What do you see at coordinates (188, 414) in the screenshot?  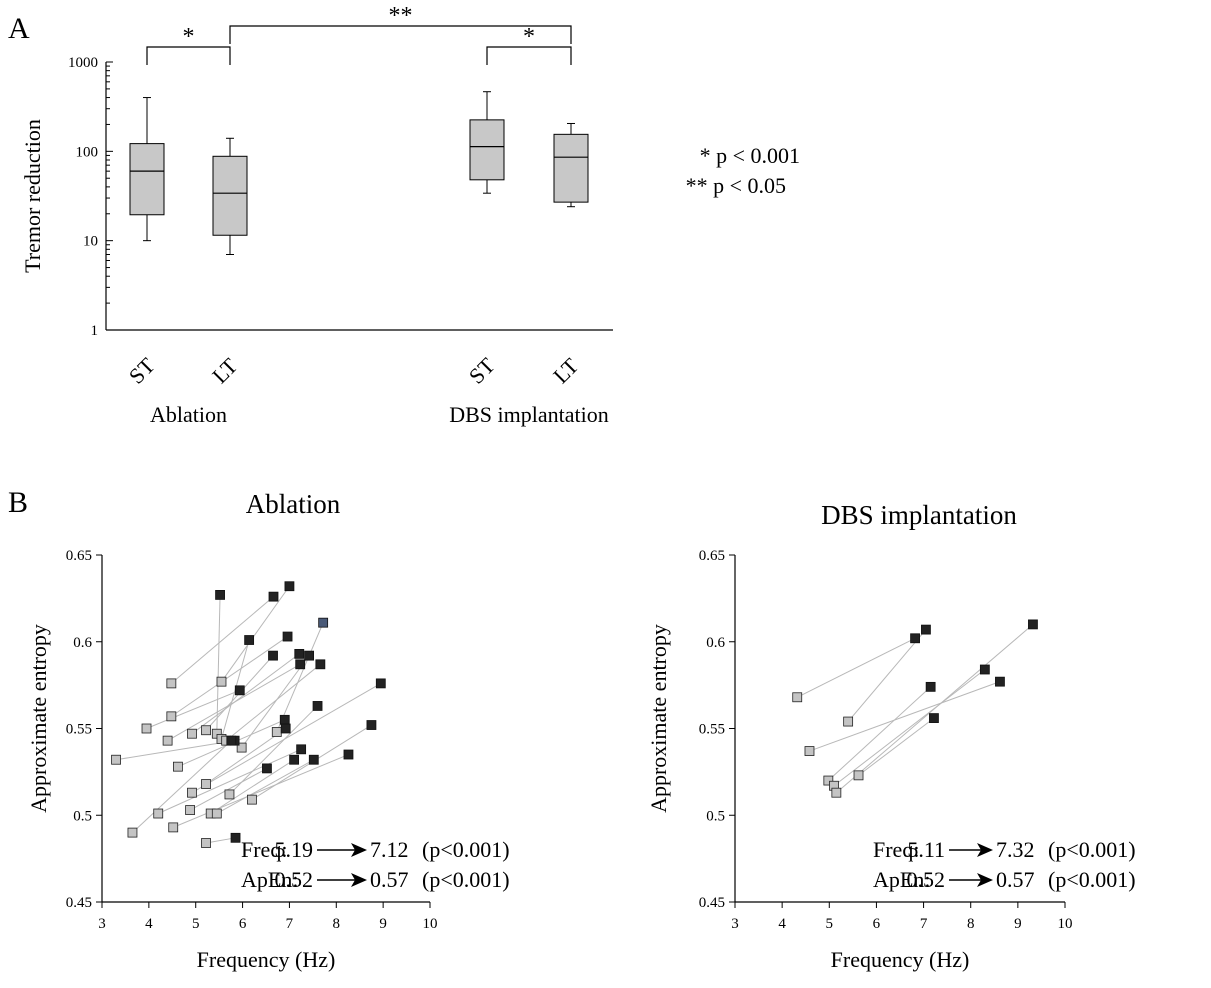 I see `group-label: Ablation` at bounding box center [188, 414].